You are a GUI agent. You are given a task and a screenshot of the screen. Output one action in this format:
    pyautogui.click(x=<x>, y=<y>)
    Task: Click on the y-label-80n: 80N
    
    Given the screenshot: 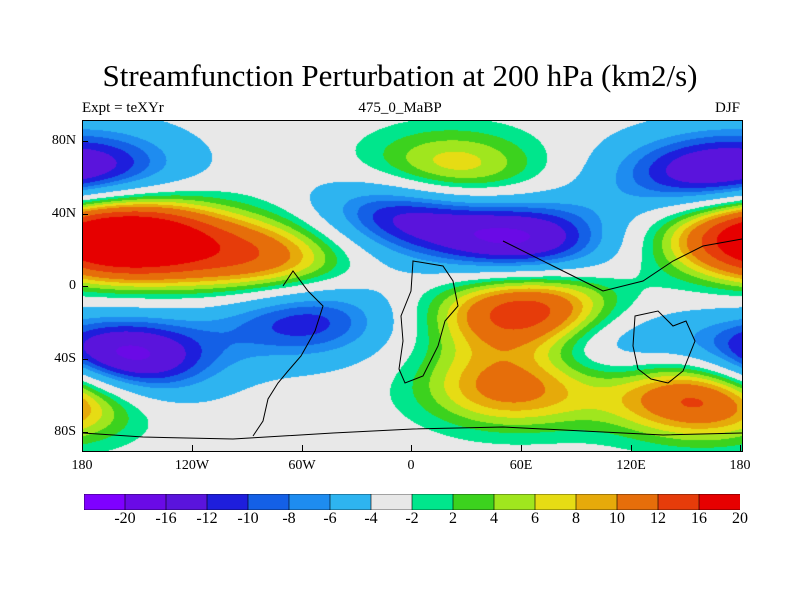 What is the action you would take?
    pyautogui.click(x=63, y=140)
    